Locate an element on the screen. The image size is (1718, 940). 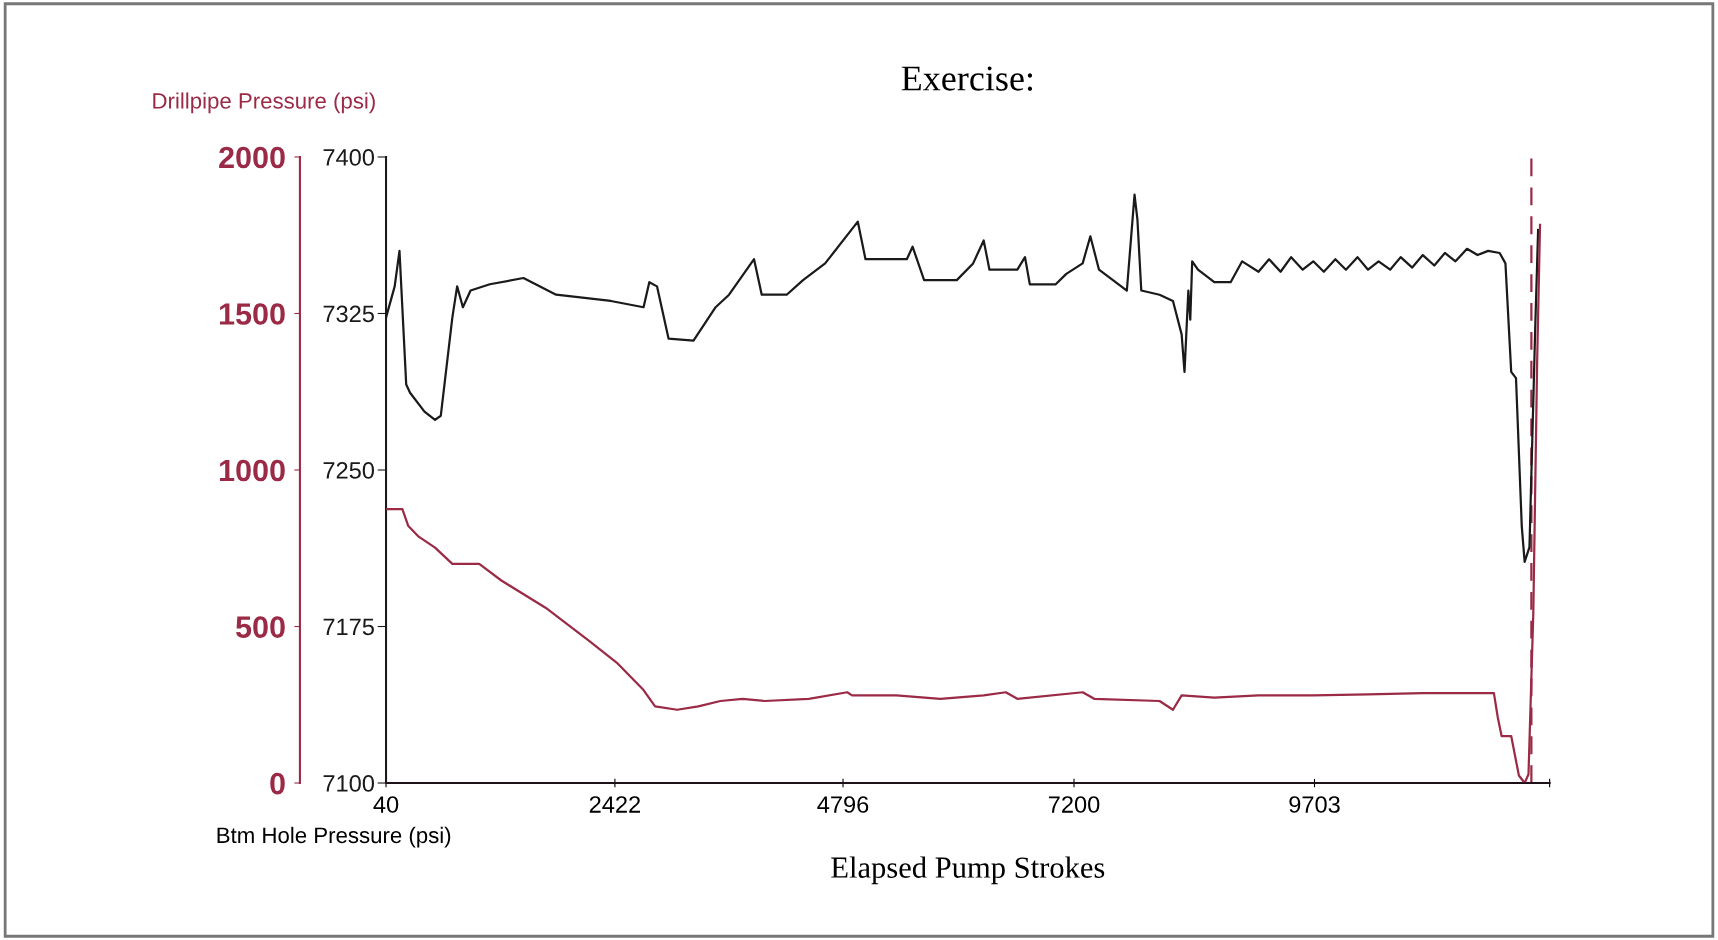
y2-tick-label: 500 is located at coordinates (260, 627).